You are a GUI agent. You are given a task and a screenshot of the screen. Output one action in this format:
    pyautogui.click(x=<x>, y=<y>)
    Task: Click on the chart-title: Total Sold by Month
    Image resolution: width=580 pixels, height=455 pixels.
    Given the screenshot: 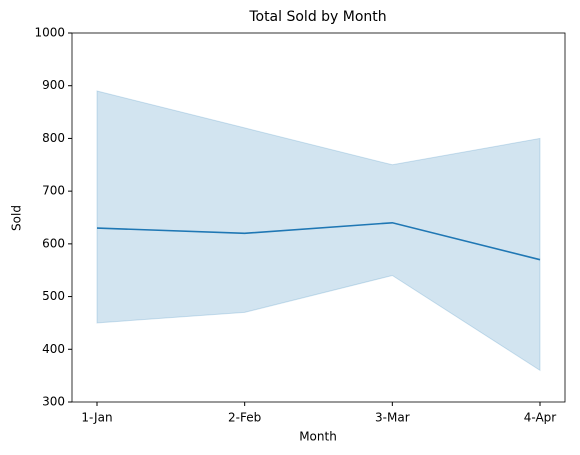 What is the action you would take?
    pyautogui.click(x=317, y=17)
    